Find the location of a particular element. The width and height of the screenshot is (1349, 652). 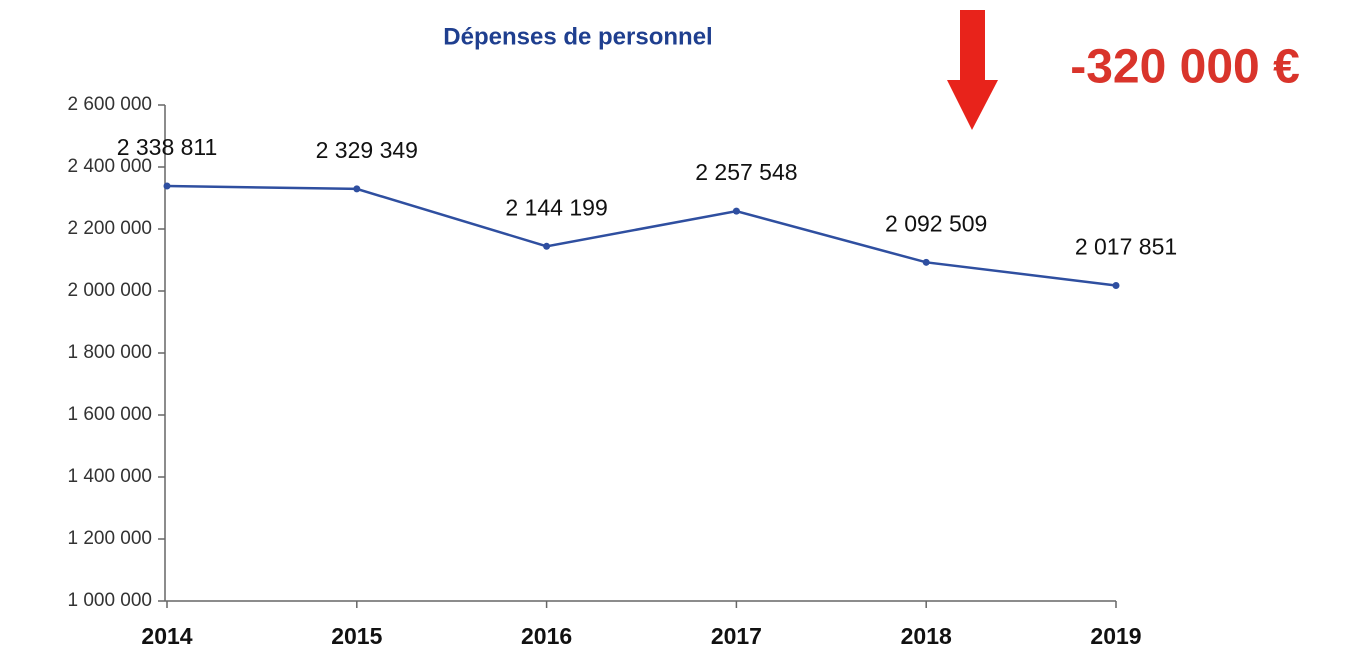

y-tick-label: 2 200 000 is located at coordinates (109, 228).